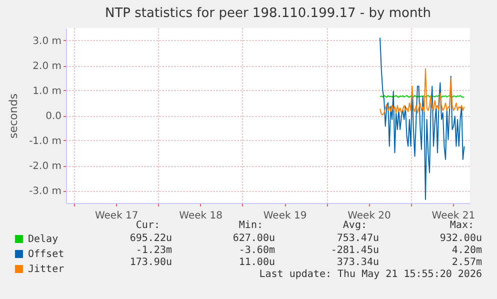  Describe the element at coordinates (151, 262) in the screenshot. I see `text: 173.90u` at that location.